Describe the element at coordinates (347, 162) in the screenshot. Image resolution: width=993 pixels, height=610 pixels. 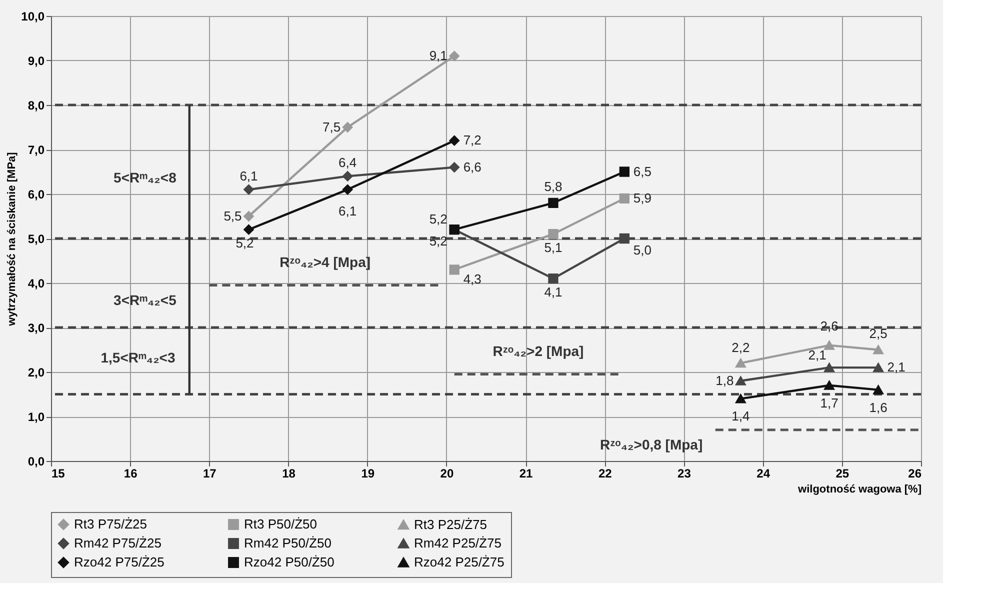
I see `data-label: 6,4` at that location.